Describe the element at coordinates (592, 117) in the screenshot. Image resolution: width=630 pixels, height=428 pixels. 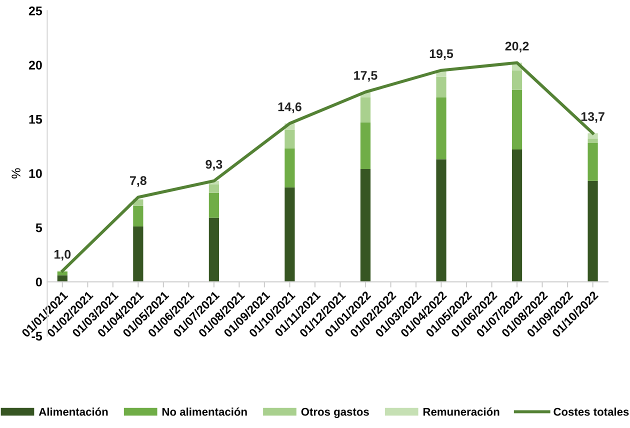
I see `data-label: 13,7` at that location.